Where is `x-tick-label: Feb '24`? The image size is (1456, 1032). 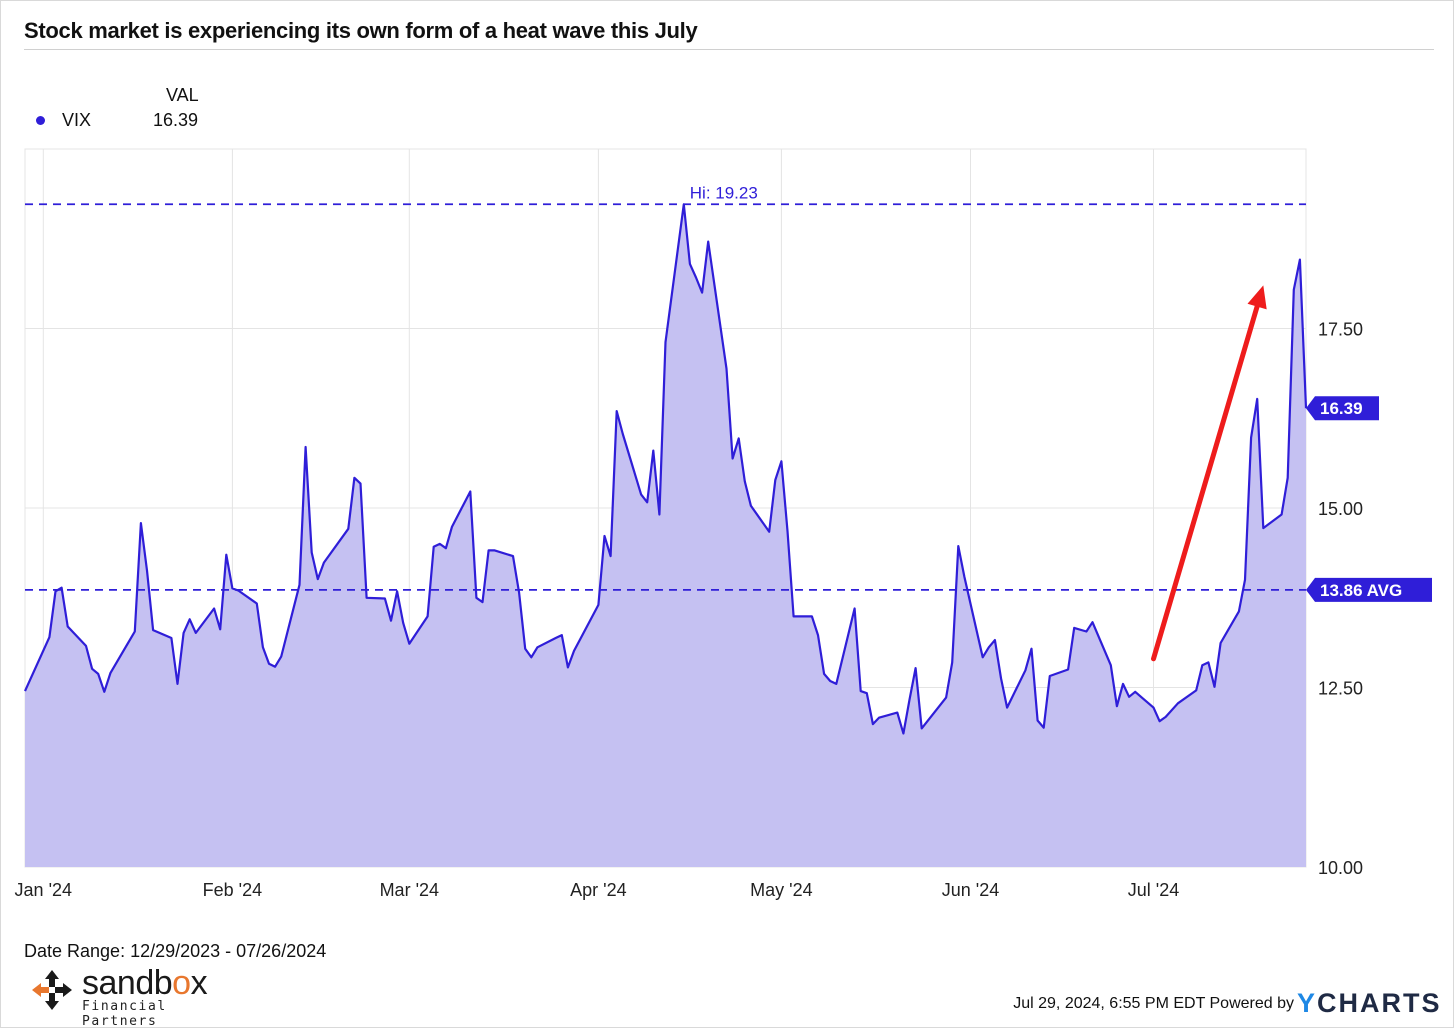 x-tick-label: Feb '24 is located at coordinates (232, 890).